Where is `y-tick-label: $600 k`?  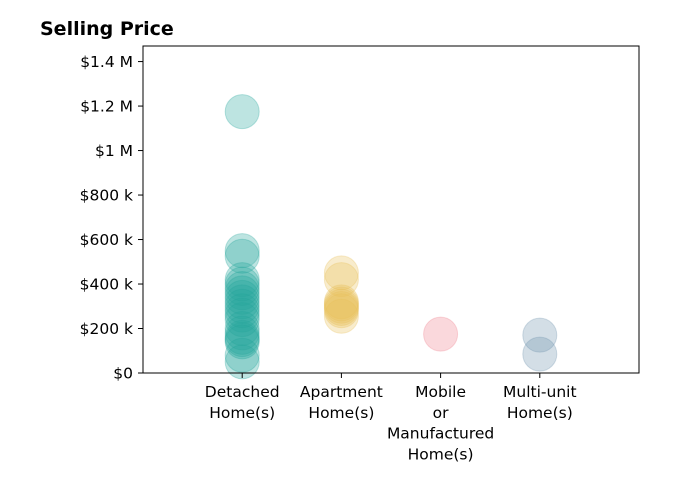
y-tick-label: $600 k is located at coordinates (106, 240).